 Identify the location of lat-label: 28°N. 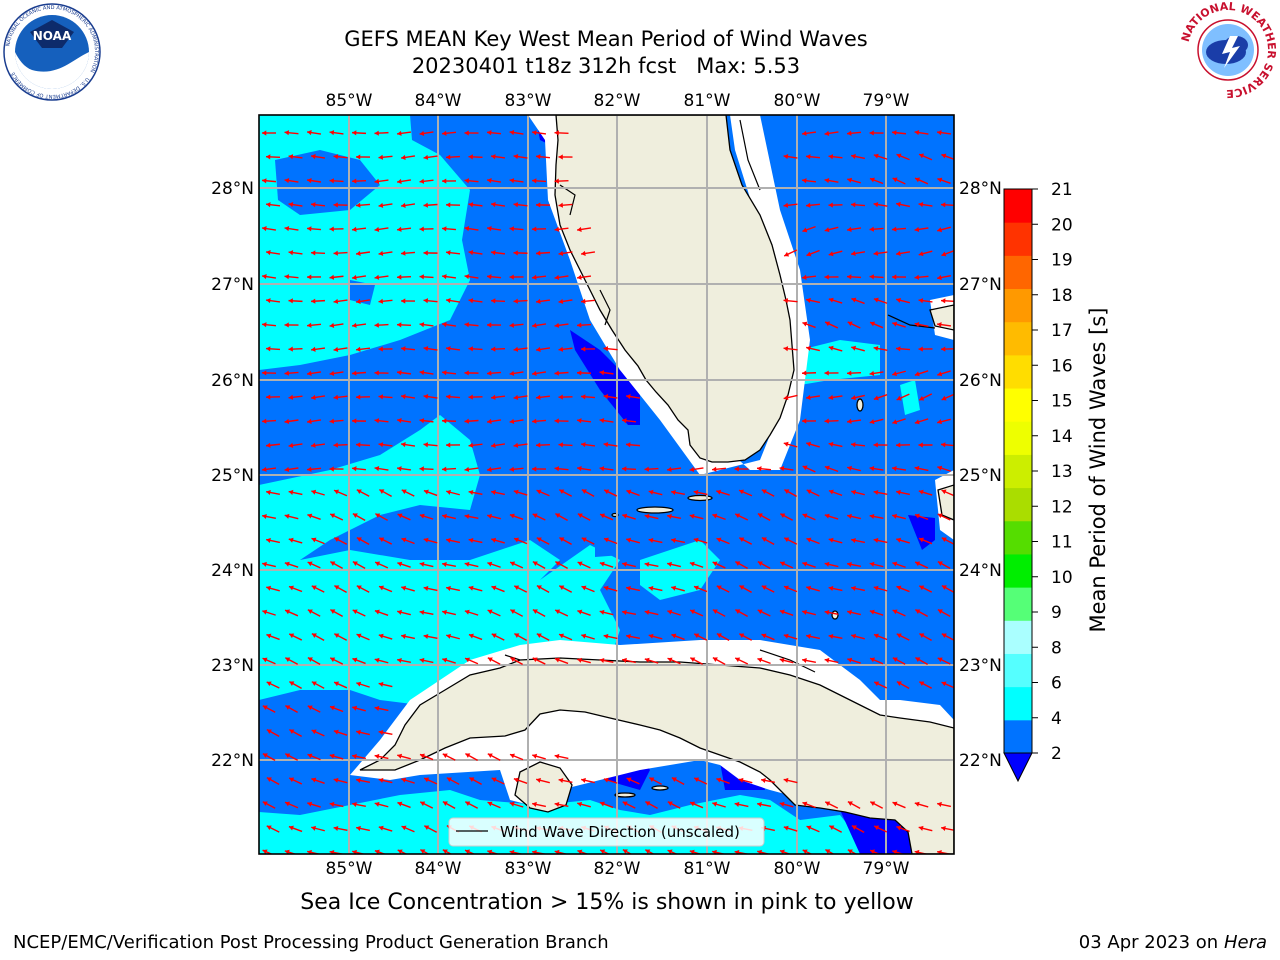
(232, 189).